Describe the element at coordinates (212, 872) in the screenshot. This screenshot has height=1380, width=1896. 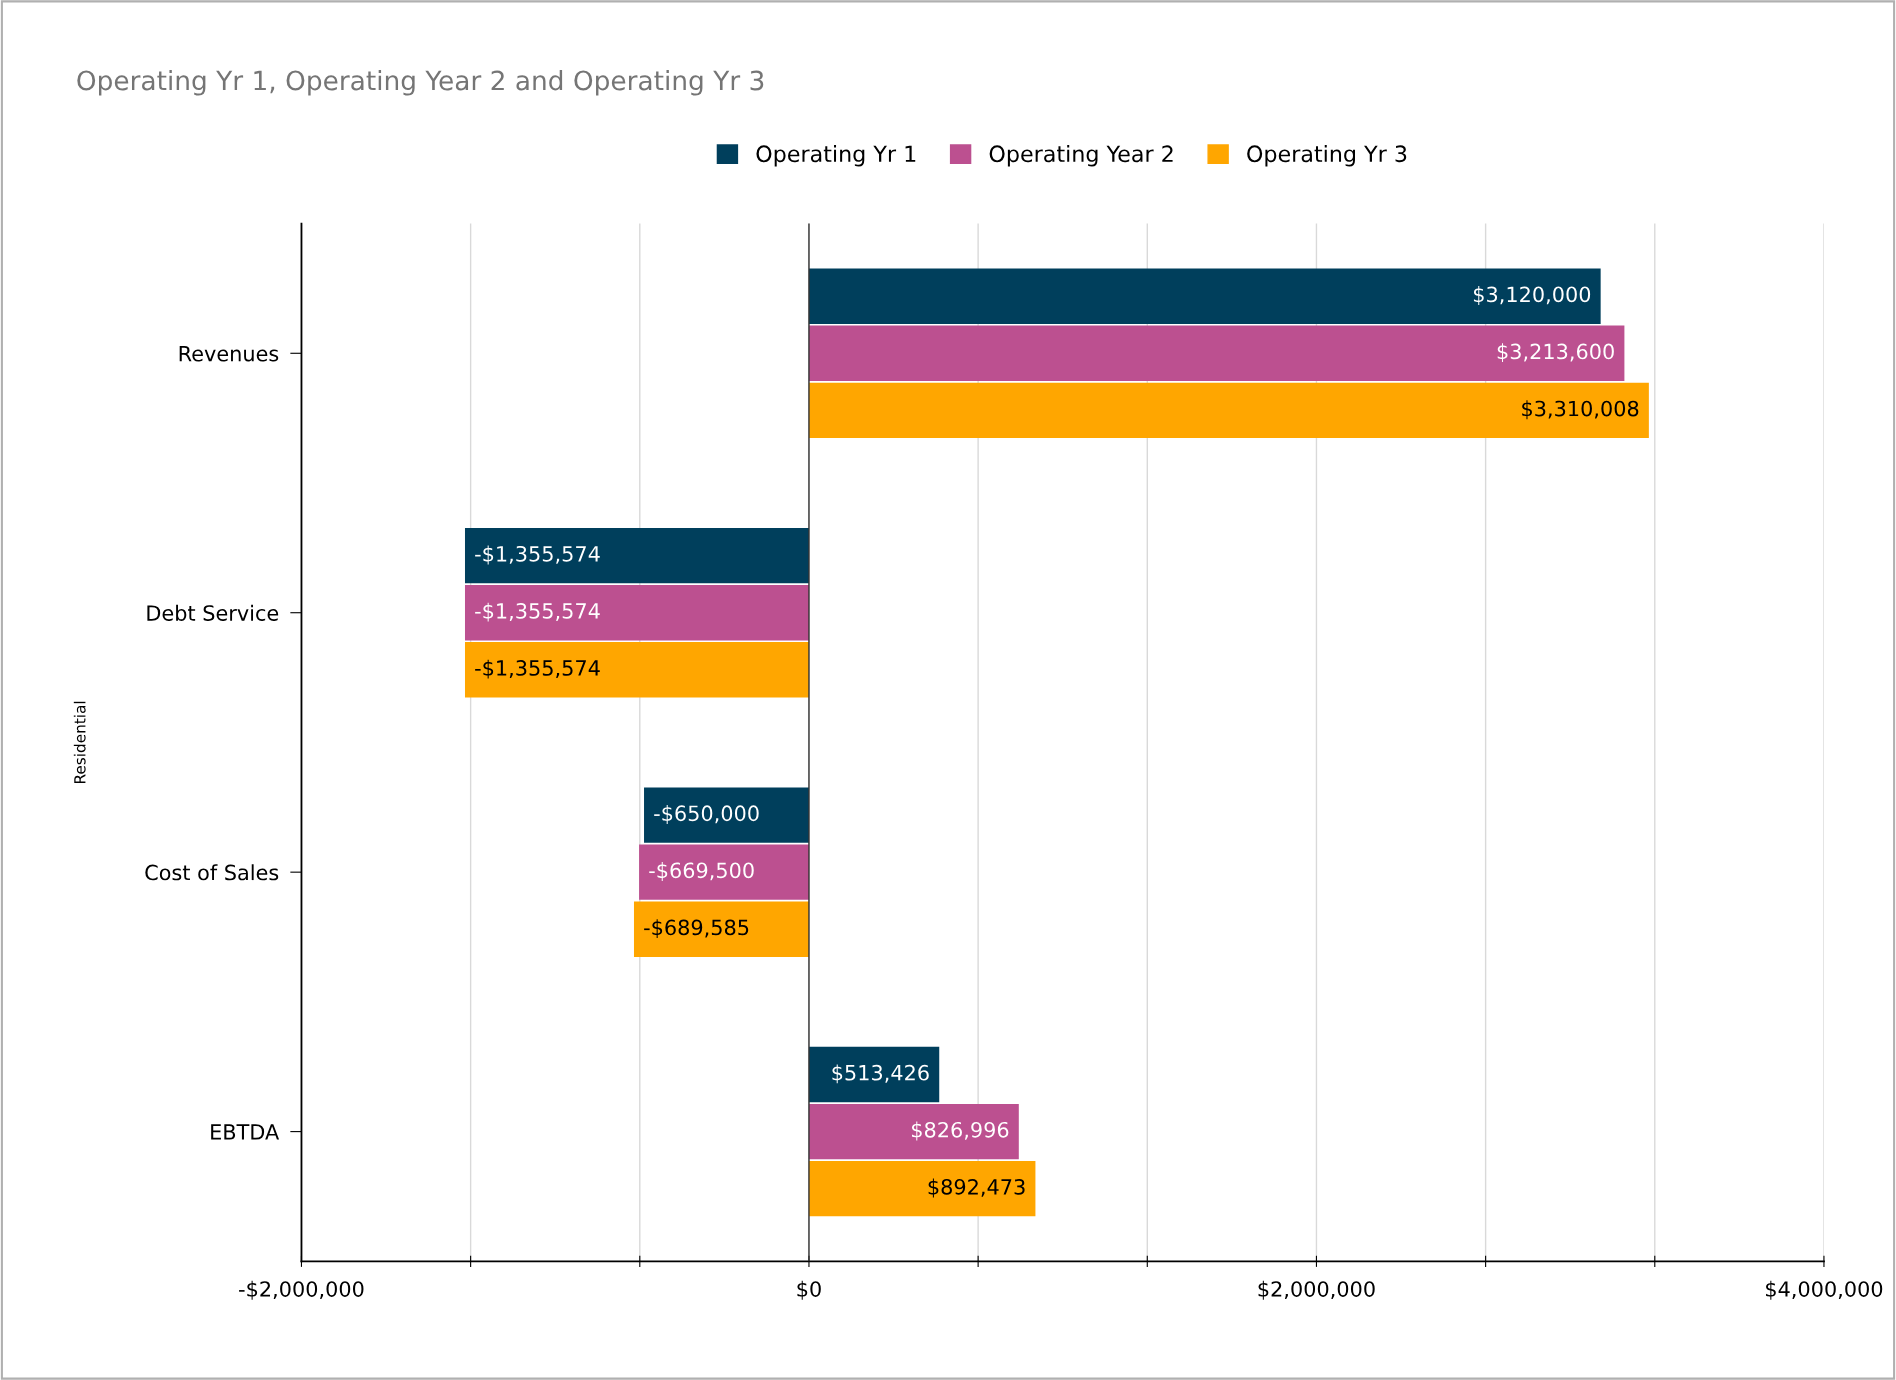
I see `y-tick-label: Cost of Sales` at that location.